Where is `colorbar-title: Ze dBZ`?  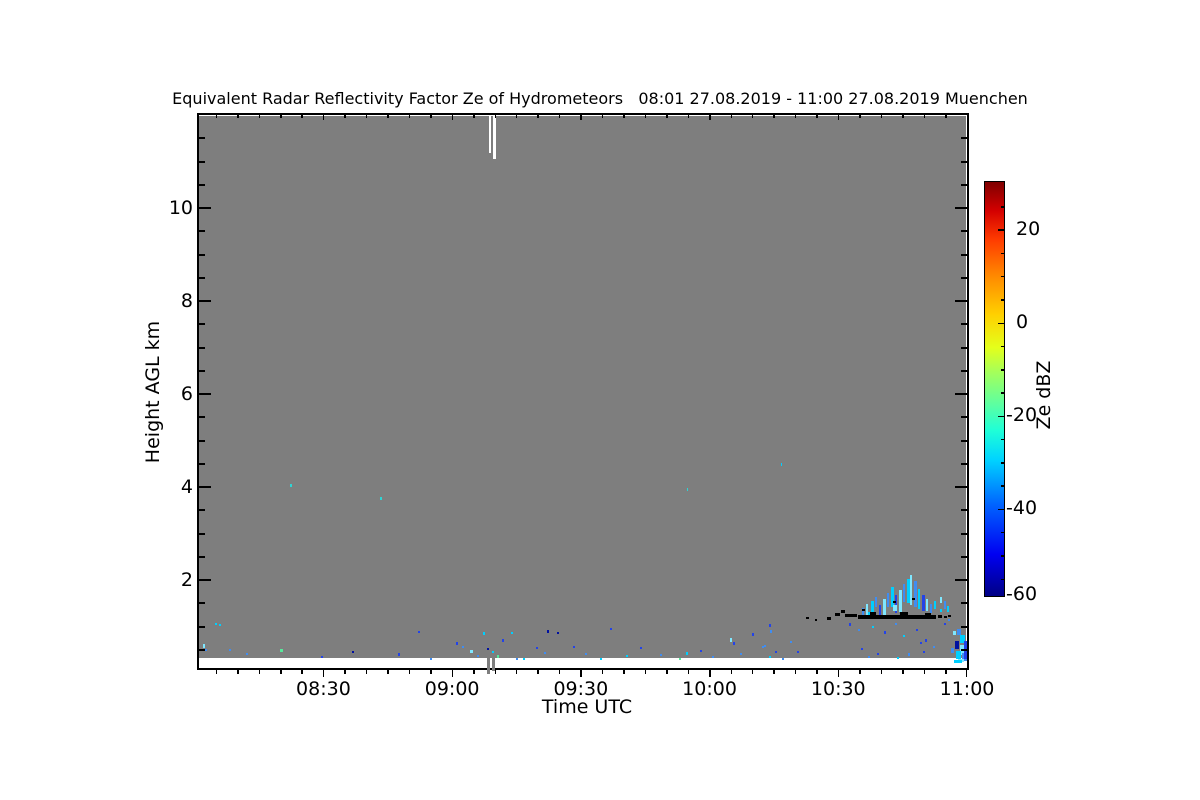 colorbar-title: Ze dBZ is located at coordinates (1044, 395).